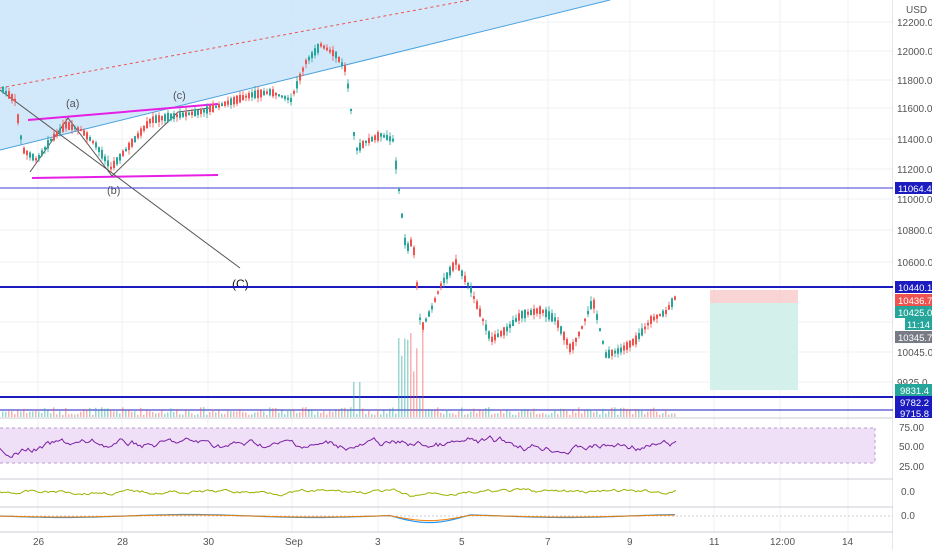 Image resolution: width=932 pixels, height=550 pixels. What do you see at coordinates (338, 492) in the screenshot?
I see `oscillator-pane` at bounding box center [338, 492].